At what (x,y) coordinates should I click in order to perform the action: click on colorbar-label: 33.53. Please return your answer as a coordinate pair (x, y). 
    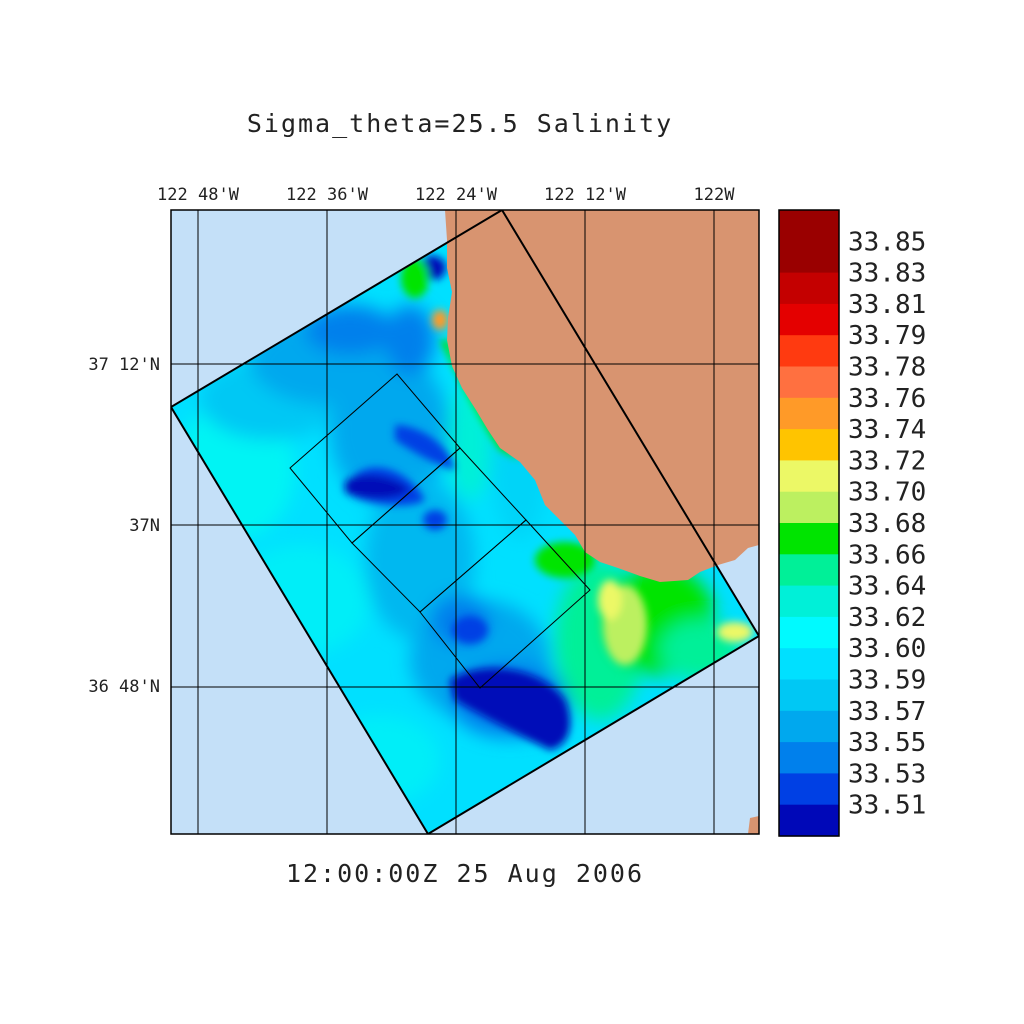
    Looking at the image, I should click on (887, 774).